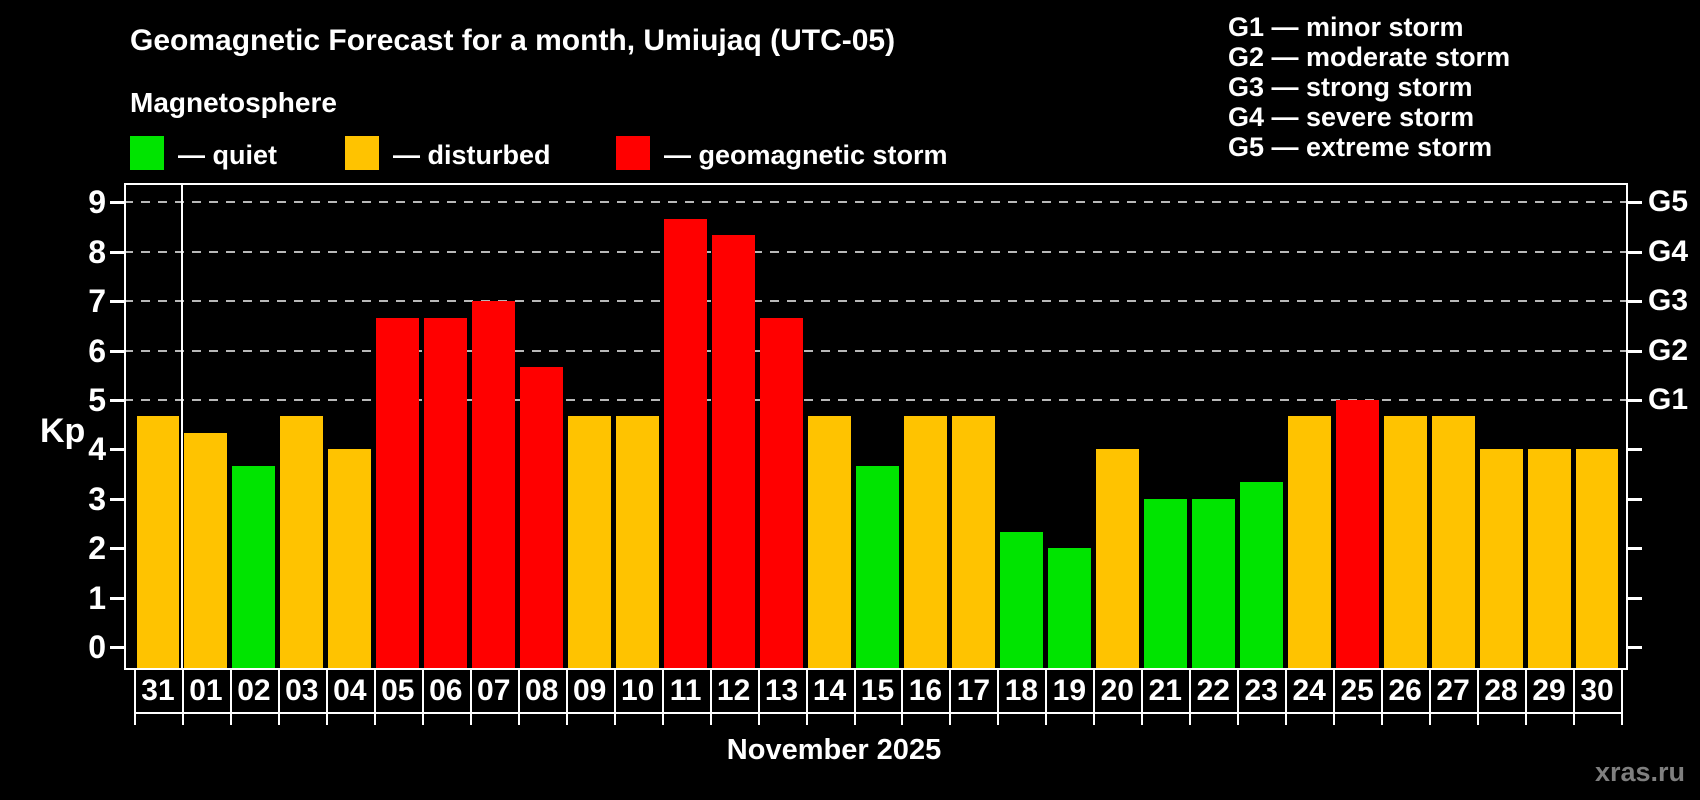 The image size is (1700, 800). I want to click on g-scale-line-g1: G1 — minor storm, so click(1346, 27).